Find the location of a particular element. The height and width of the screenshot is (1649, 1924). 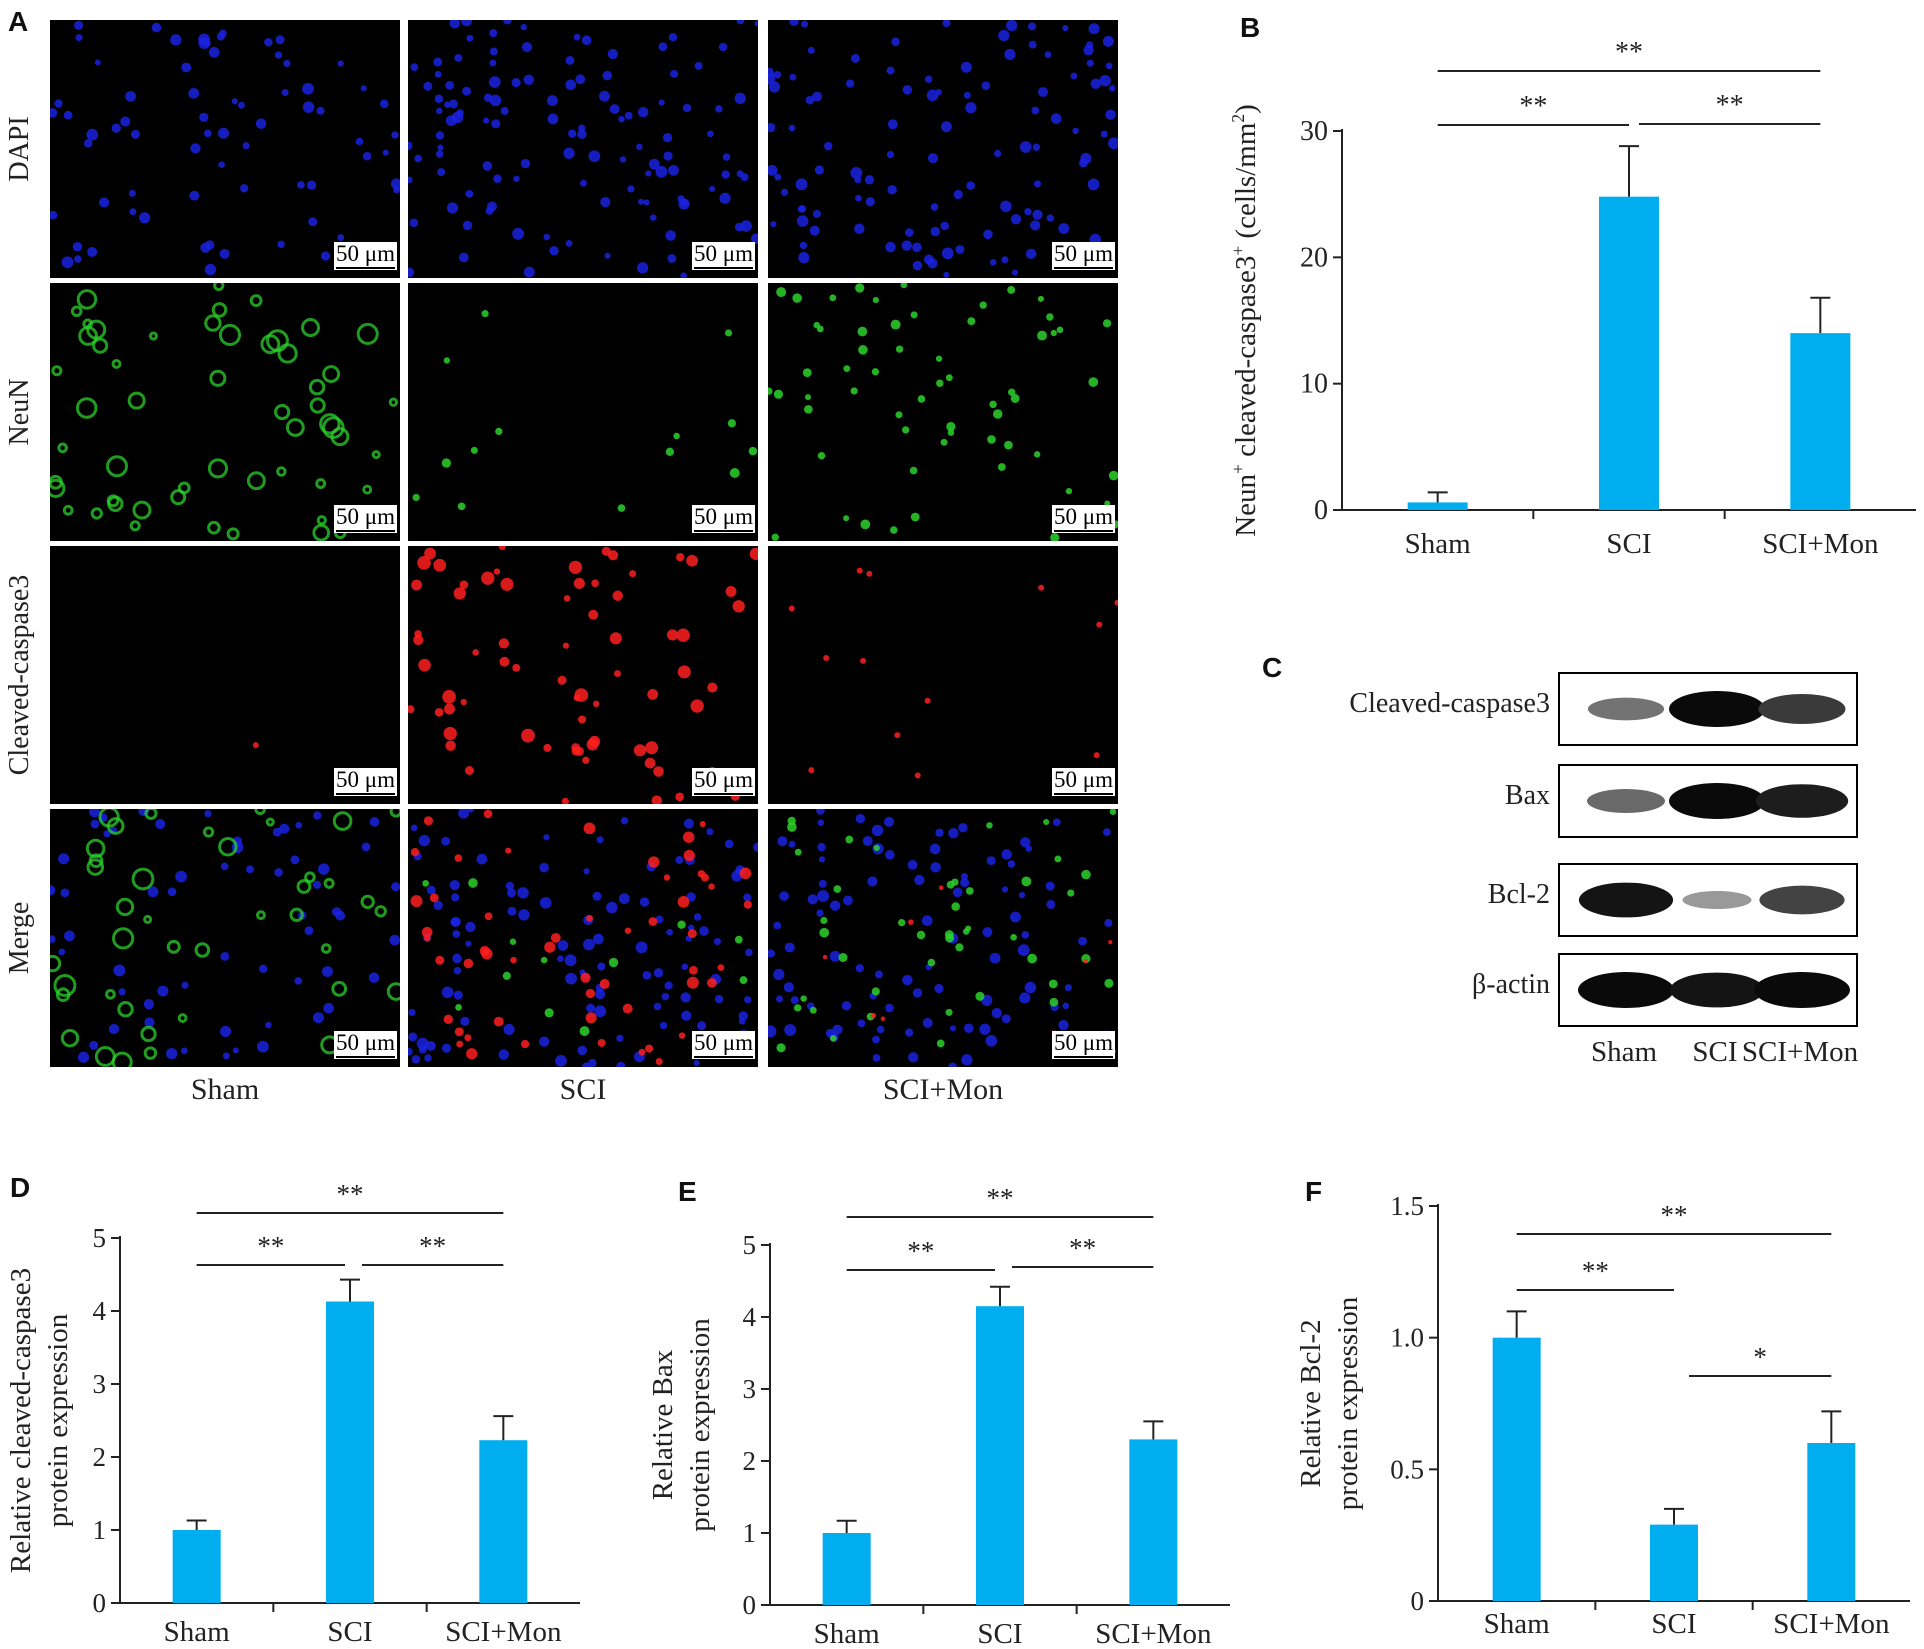

y-tick-label: 2 is located at coordinates (750, 1461).